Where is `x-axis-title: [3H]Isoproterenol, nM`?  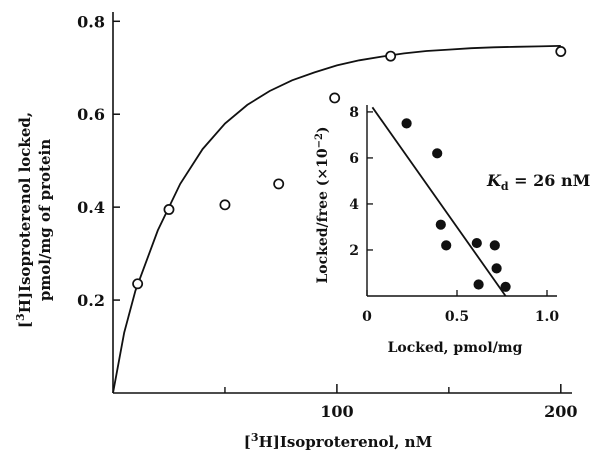 x-axis-title: [3H]Isoproterenol, nM is located at coordinates (338, 441).